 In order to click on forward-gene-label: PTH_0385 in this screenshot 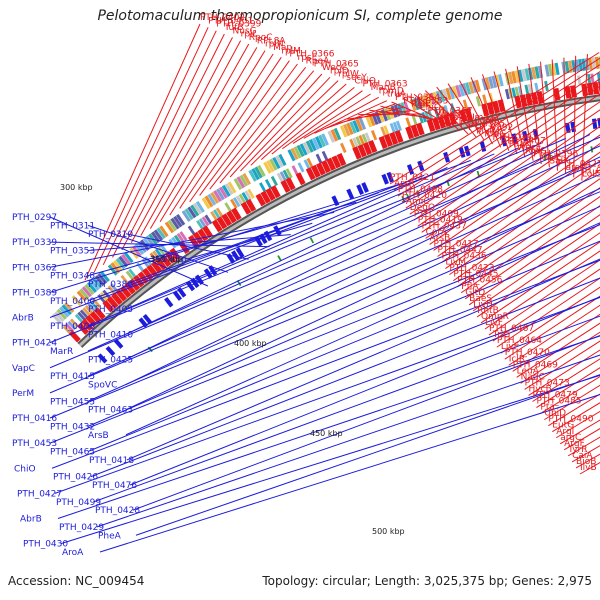, I will do `click(482, 125)`.